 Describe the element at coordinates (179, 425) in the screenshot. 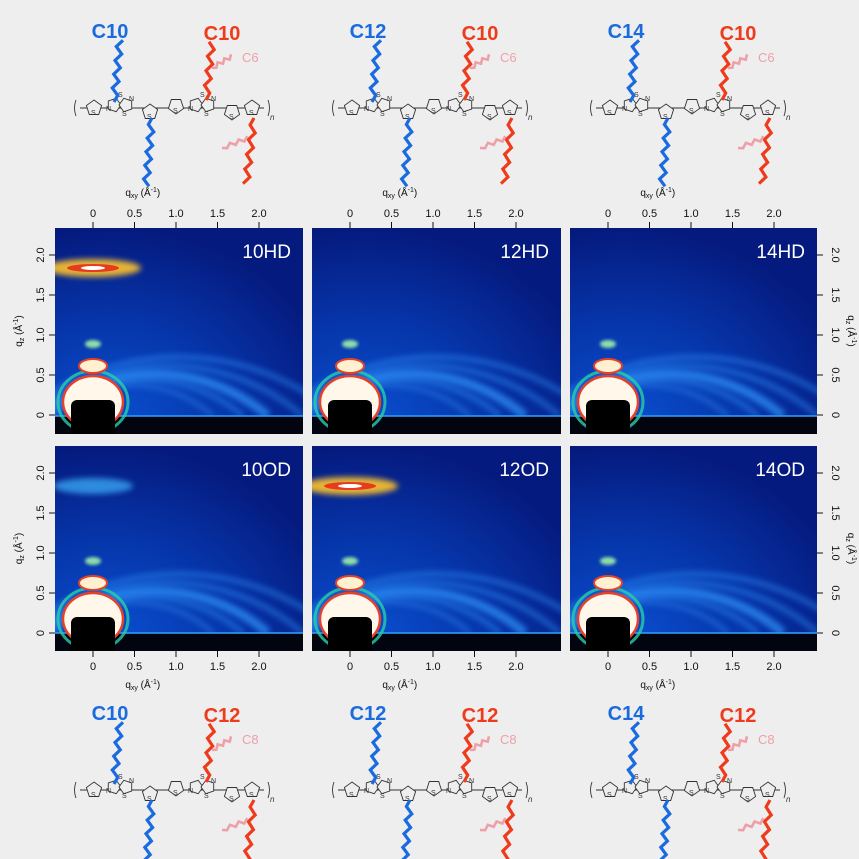

I see `horizon-shadow` at that location.